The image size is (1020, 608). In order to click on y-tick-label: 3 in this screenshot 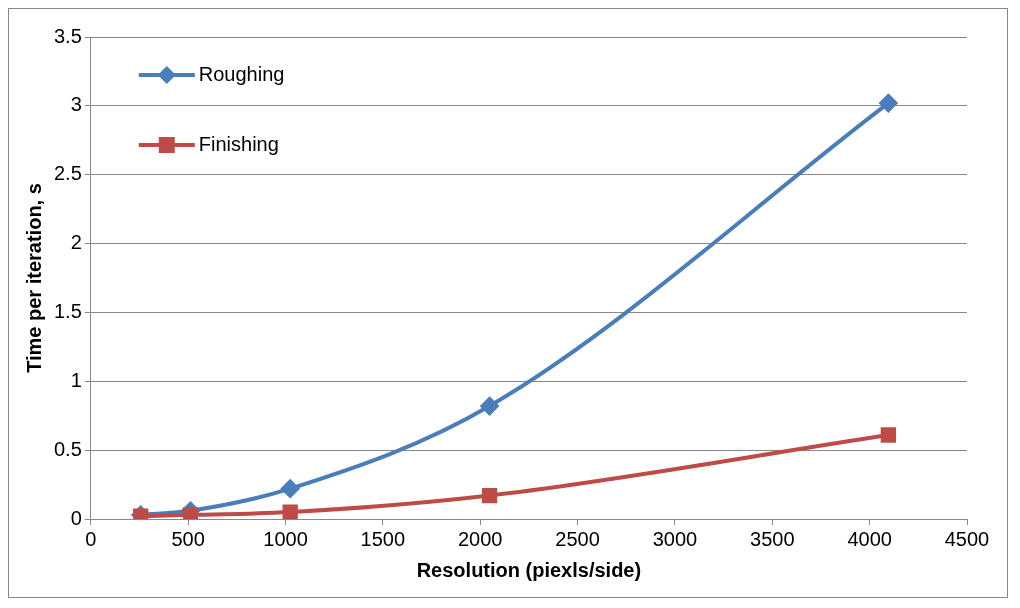, I will do `click(76, 104)`.